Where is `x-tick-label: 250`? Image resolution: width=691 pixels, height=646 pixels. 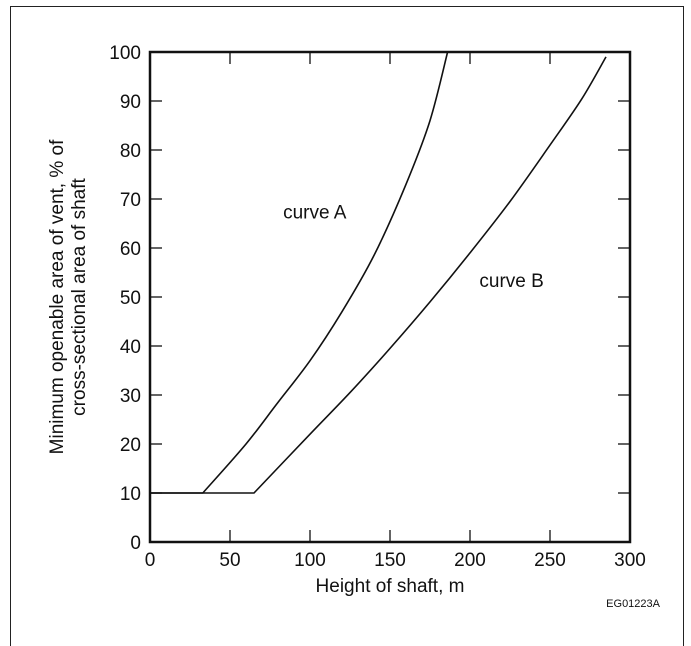
x-tick-label: 250 is located at coordinates (550, 560).